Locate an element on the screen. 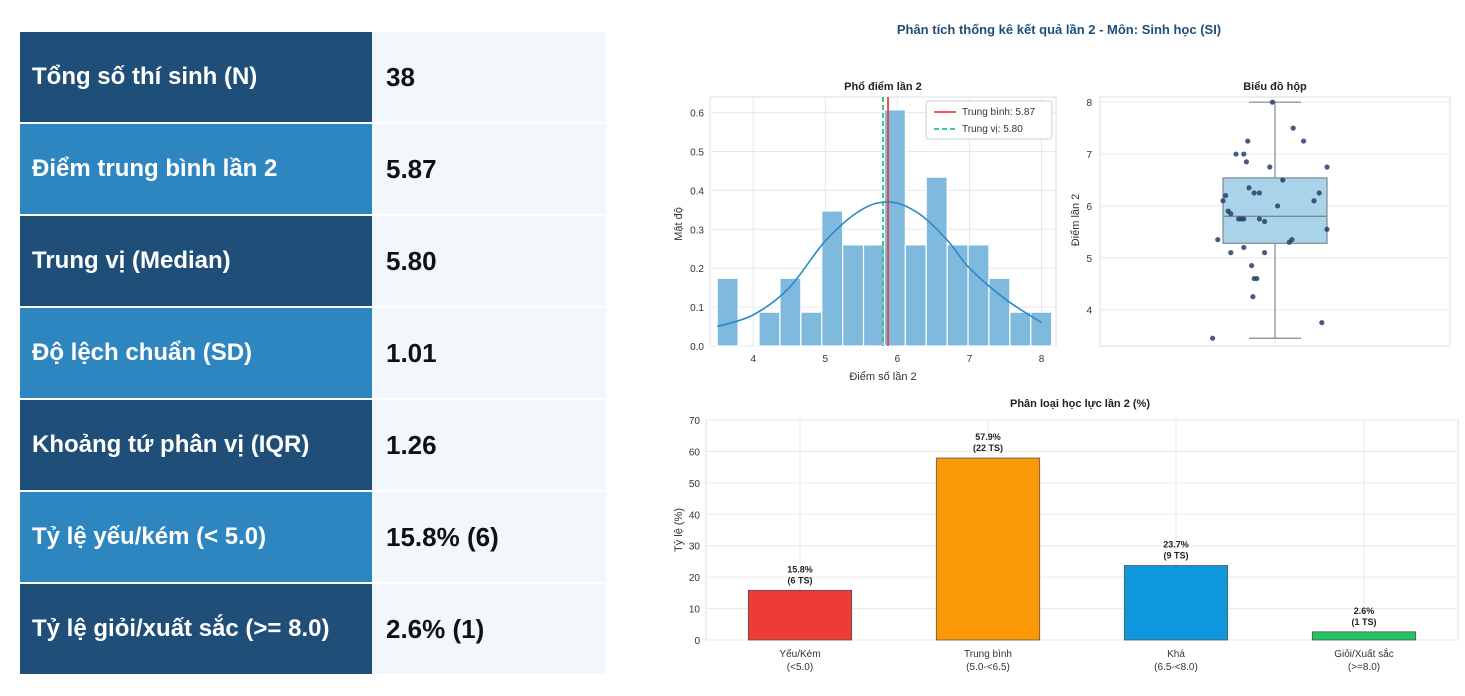 The image size is (1465, 696). stat-value: 1.26 is located at coordinates (489, 445).